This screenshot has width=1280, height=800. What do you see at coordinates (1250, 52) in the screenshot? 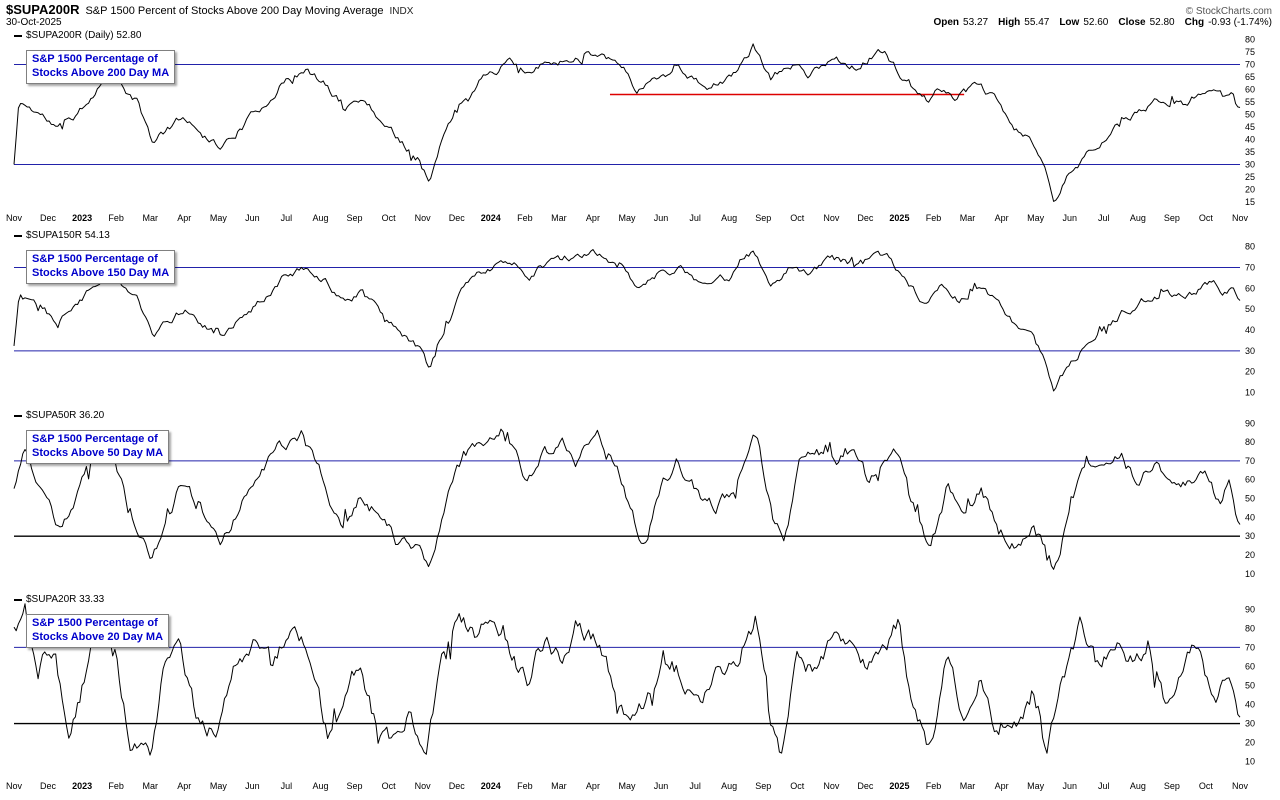
I see `y-axis-label: 75` at bounding box center [1250, 52].